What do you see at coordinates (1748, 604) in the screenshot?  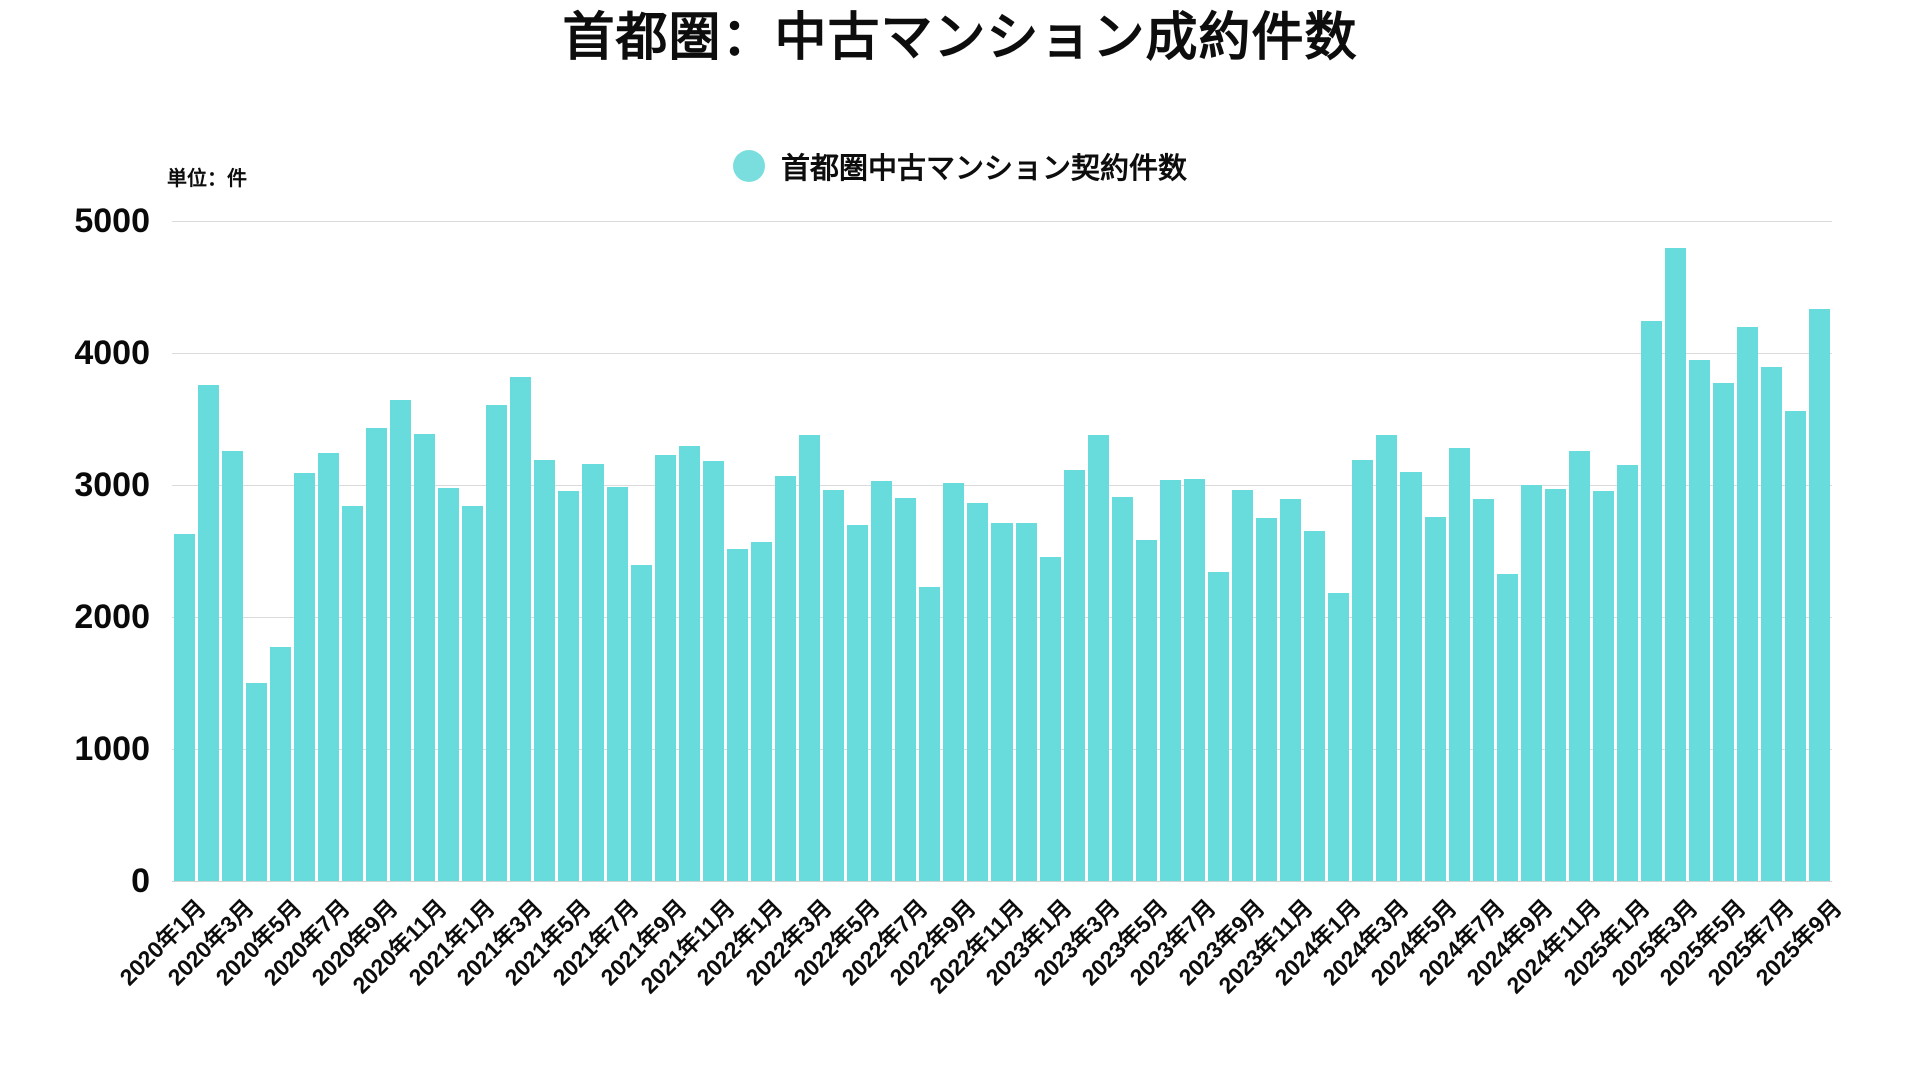 I see `bar-2025年6月` at bounding box center [1748, 604].